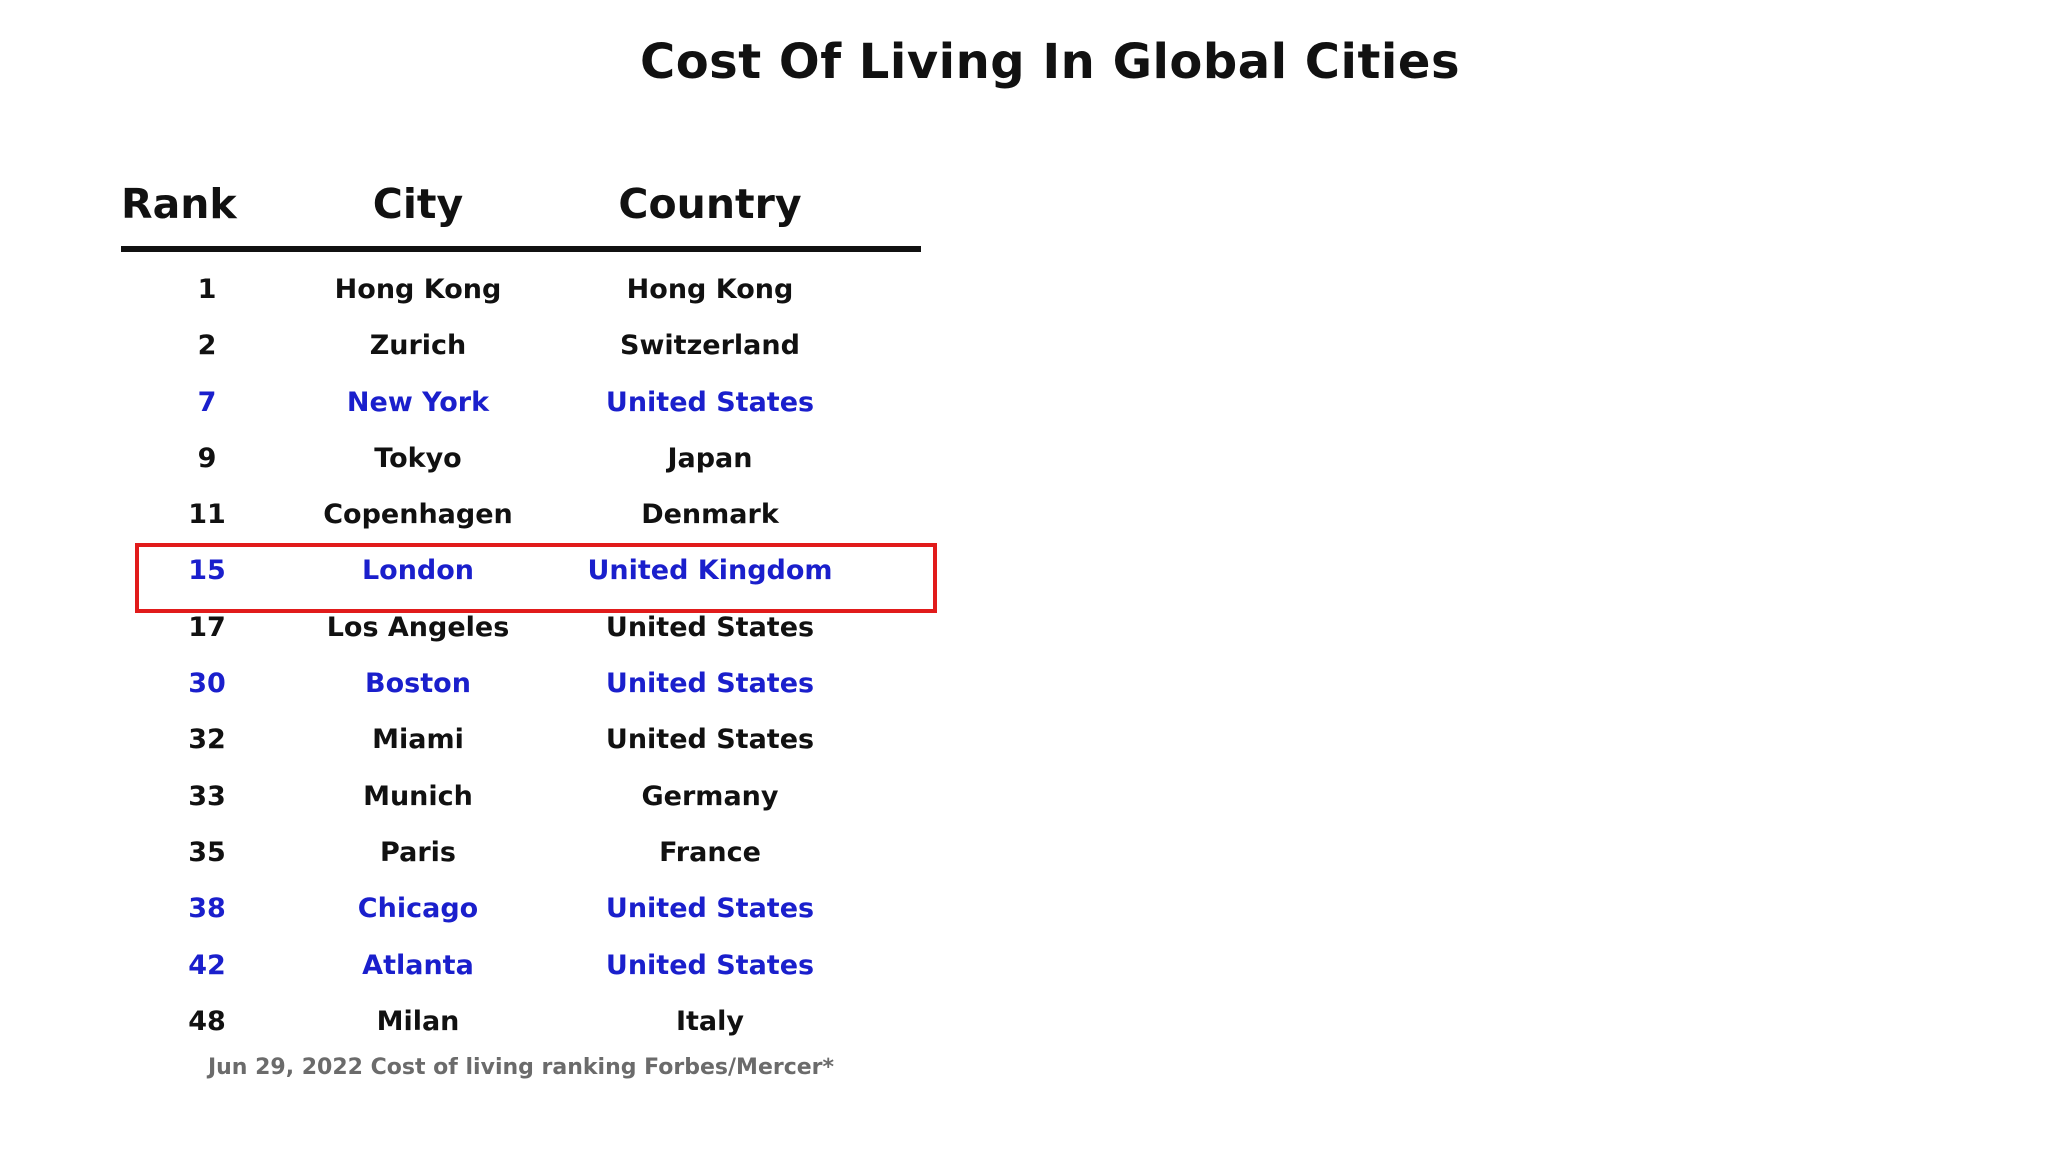 The width and height of the screenshot is (2048, 1164). Describe the element at coordinates (710, 1021) in the screenshot. I see `country-cell: Italy` at that location.